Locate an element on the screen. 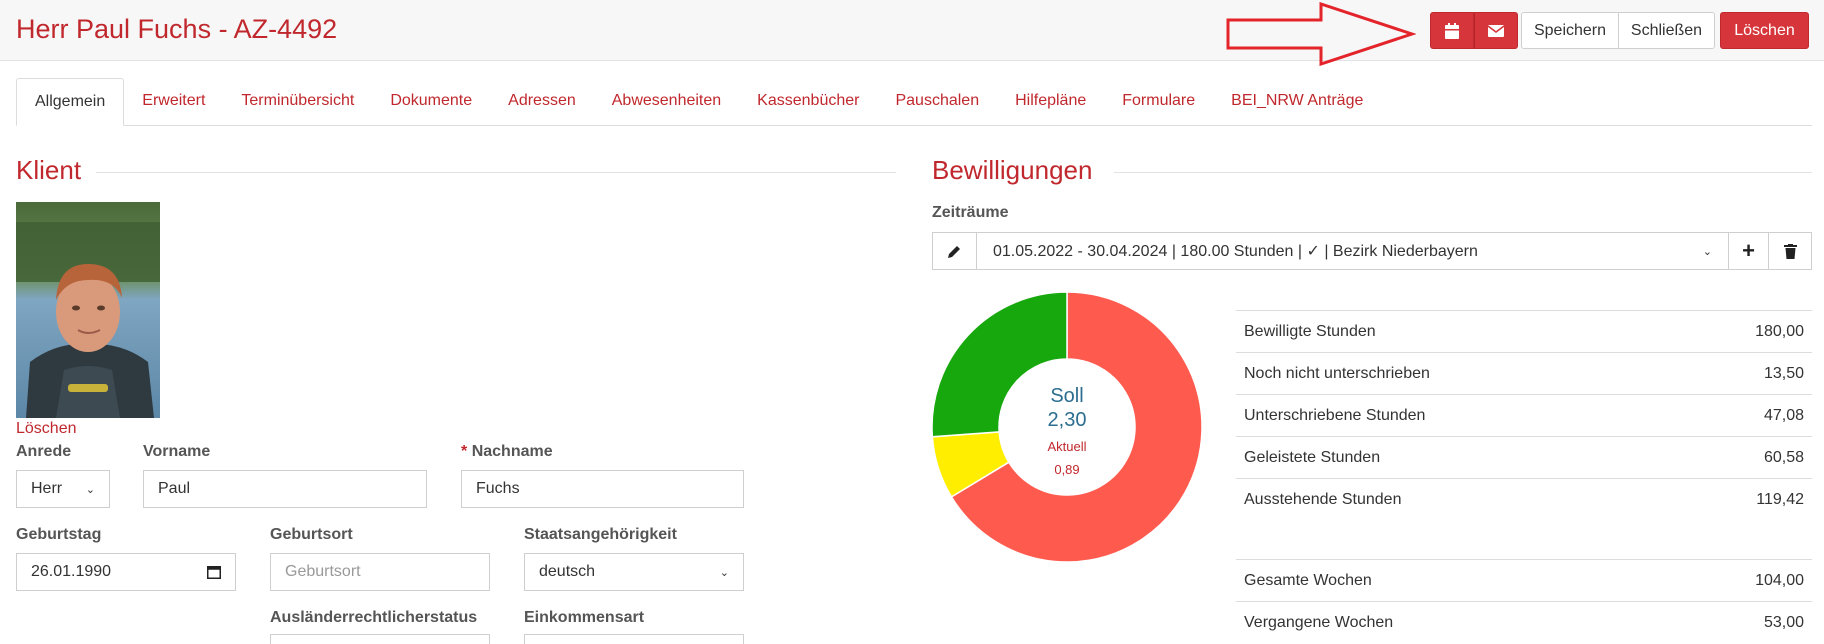 Image resolution: width=1824 pixels, height=644 pixels. action-button-group: Speichern Schließen is located at coordinates (1618, 30).